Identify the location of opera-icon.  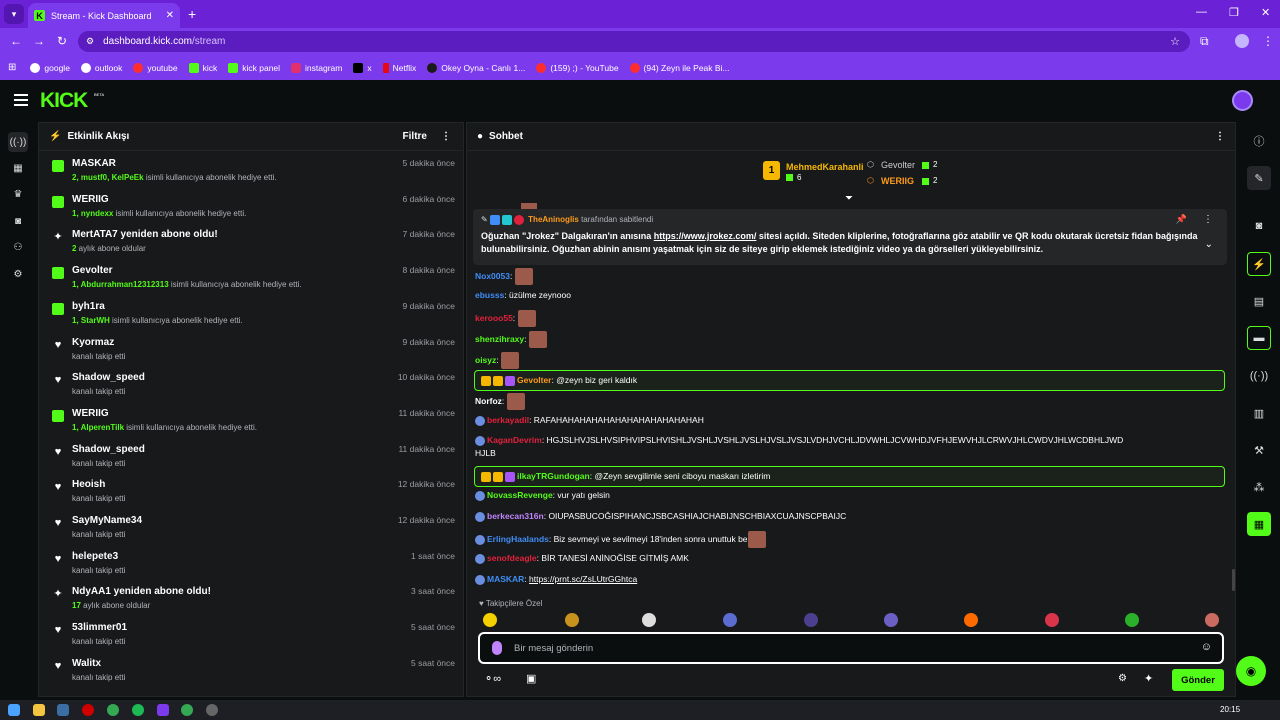
(88, 710).